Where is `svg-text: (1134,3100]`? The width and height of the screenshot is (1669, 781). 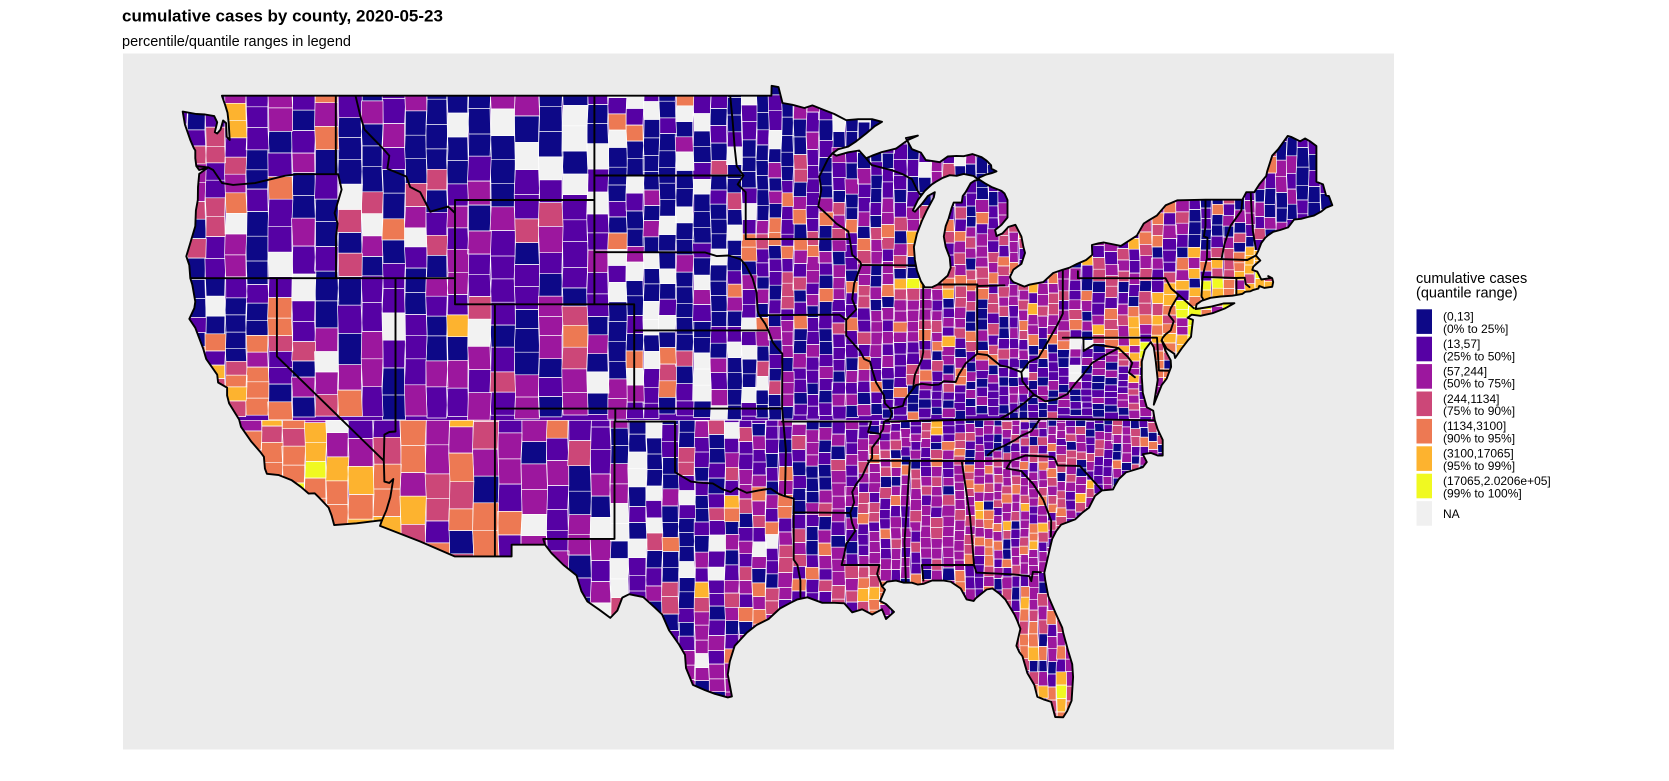 svg-text: (1134,3100] is located at coordinates (1474, 426).